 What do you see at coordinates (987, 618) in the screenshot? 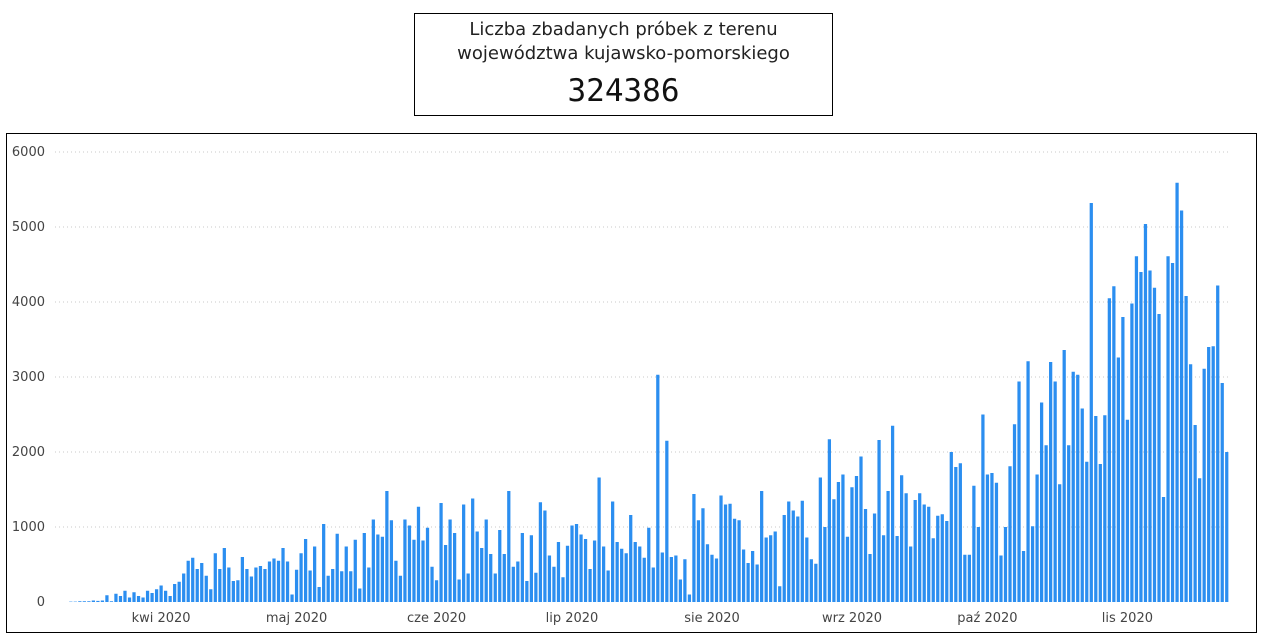
I see `x-tick-label: paź 2020` at bounding box center [987, 618].